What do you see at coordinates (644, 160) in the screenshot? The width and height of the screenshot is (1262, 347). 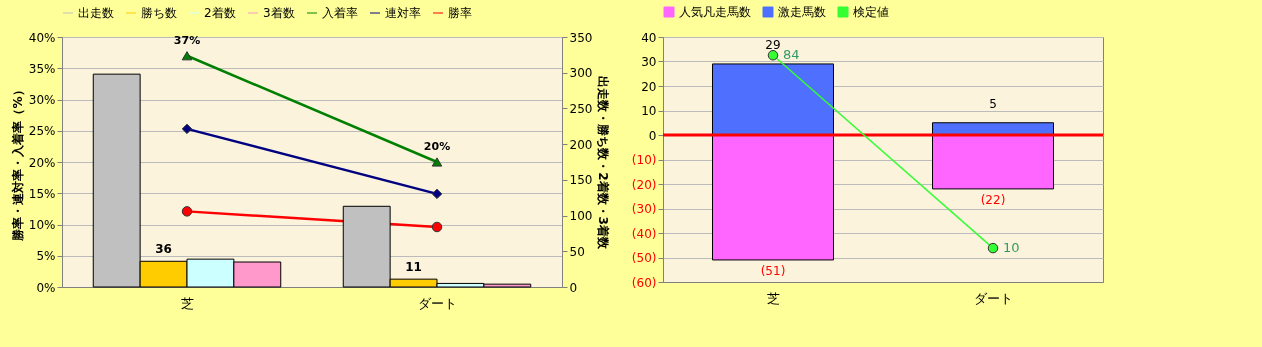 I see `y-tick-label: (10)` at bounding box center [644, 160].